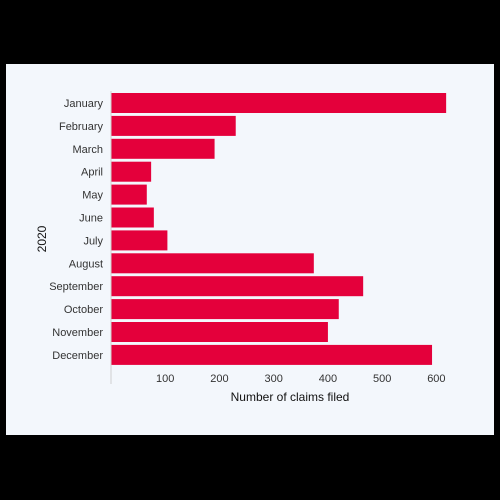 The image size is (500, 500). Describe the element at coordinates (42, 238) in the screenshot. I see `y-axis-title: 2020` at that location.